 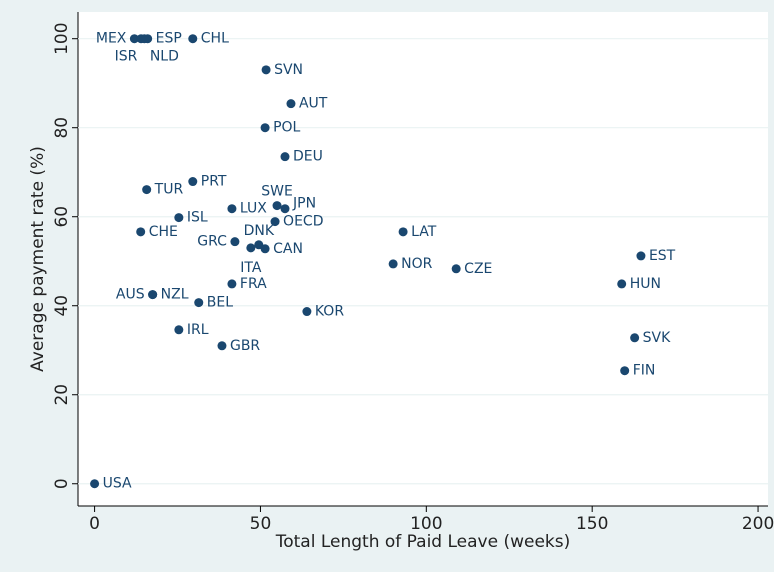 I want to click on point-label: NZL, so click(x=175, y=295).